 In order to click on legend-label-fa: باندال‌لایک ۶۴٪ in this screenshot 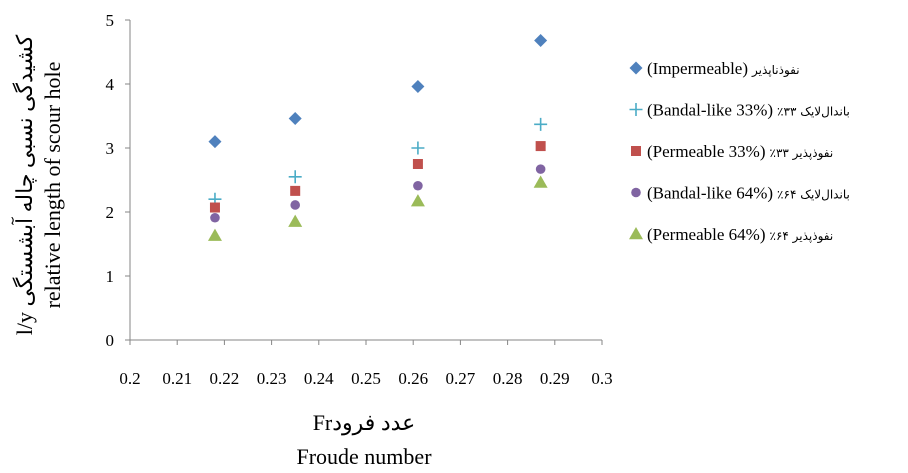, I will do `click(813, 195)`.